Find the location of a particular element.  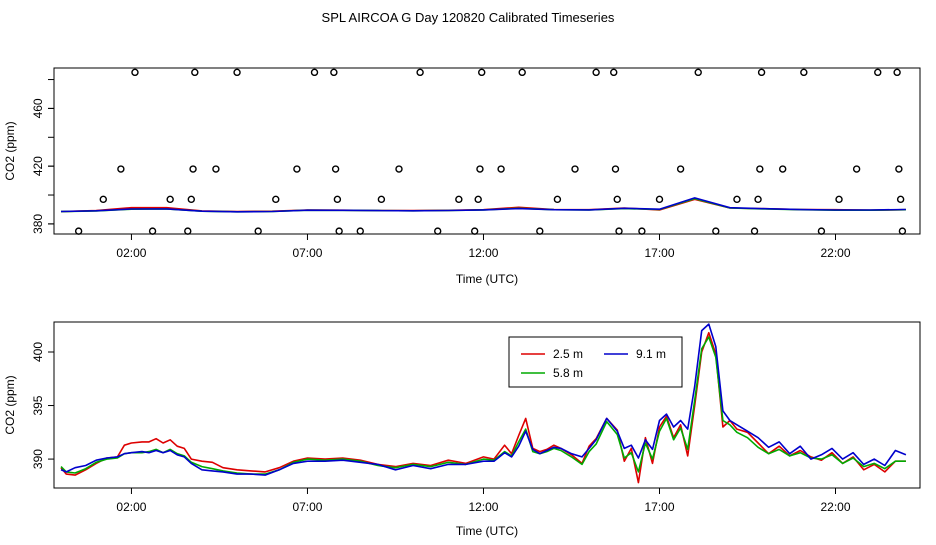

legend: 2.5 m 5.8 m 9.1 m is located at coordinates (595, 362).